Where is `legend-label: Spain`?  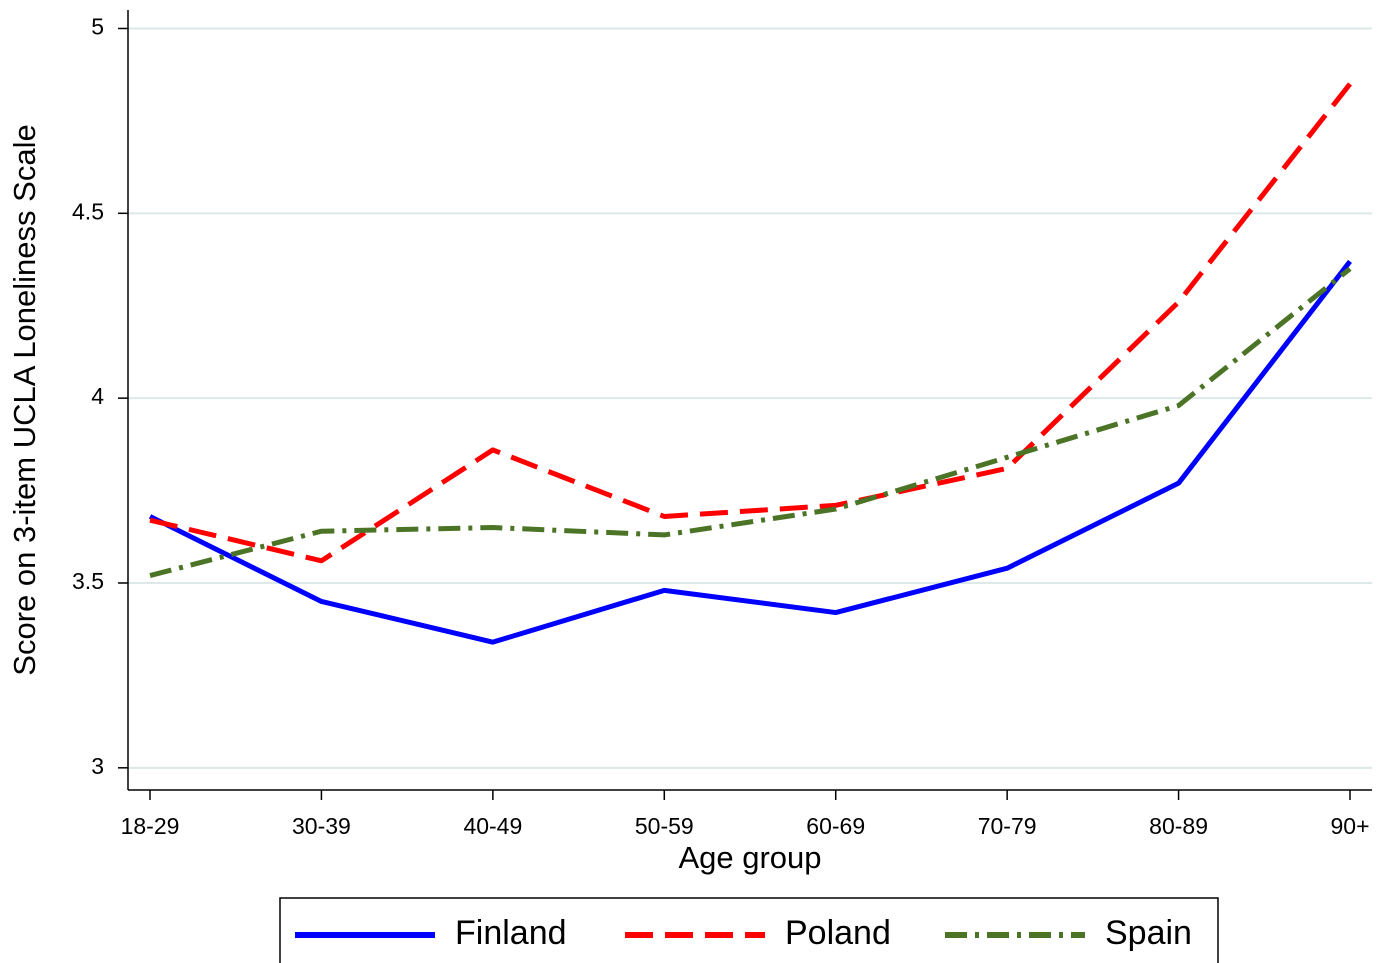
legend-label: Spain is located at coordinates (1148, 933).